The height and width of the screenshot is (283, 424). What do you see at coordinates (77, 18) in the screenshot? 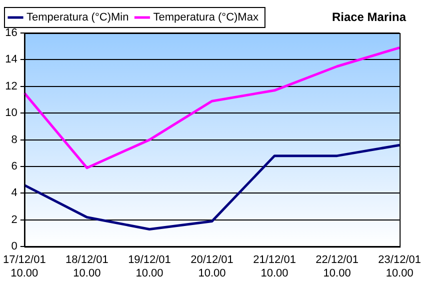
I see `legend-label: Temperatura (°C)Min` at bounding box center [77, 18].